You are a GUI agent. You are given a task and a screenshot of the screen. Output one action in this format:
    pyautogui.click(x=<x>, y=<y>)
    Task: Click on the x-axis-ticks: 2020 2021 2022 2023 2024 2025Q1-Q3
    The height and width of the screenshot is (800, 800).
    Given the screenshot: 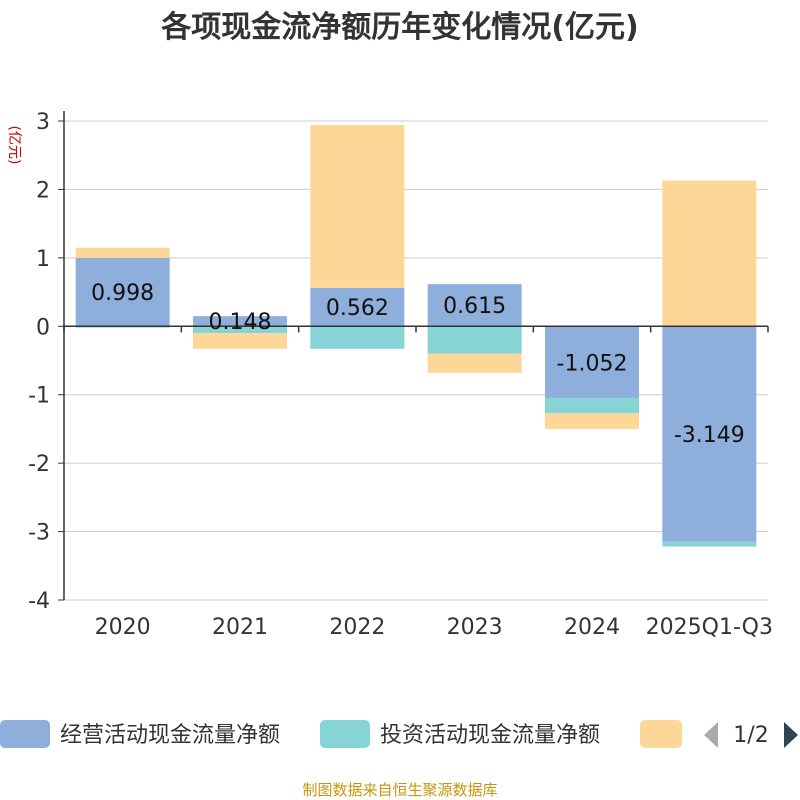 What is the action you would take?
    pyautogui.click(x=434, y=627)
    